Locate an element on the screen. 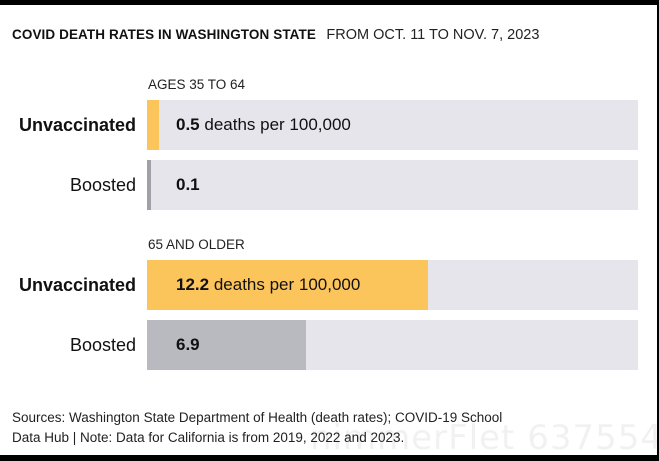 The width and height of the screenshot is (659, 461). bar-unvaccinated-65-plus is located at coordinates (287, 285).